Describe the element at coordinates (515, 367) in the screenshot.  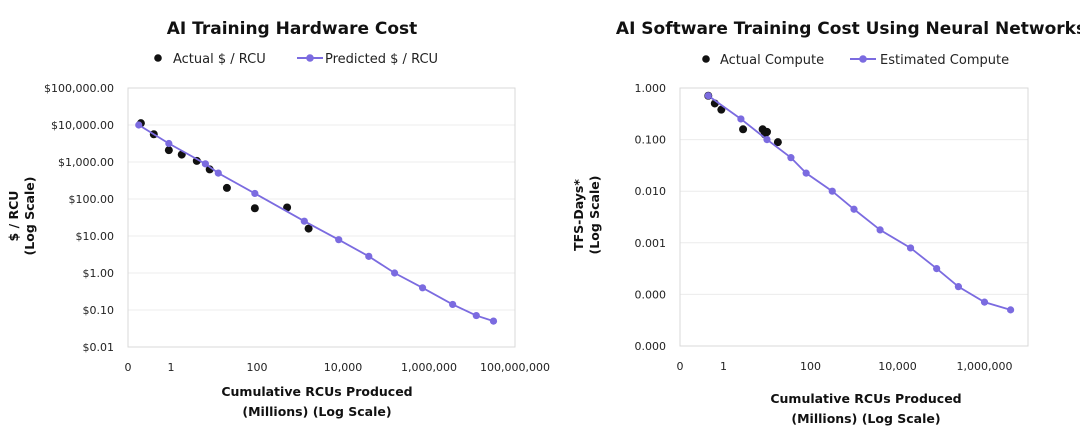
I see `x-tick-label: 100,000,000` at that location.